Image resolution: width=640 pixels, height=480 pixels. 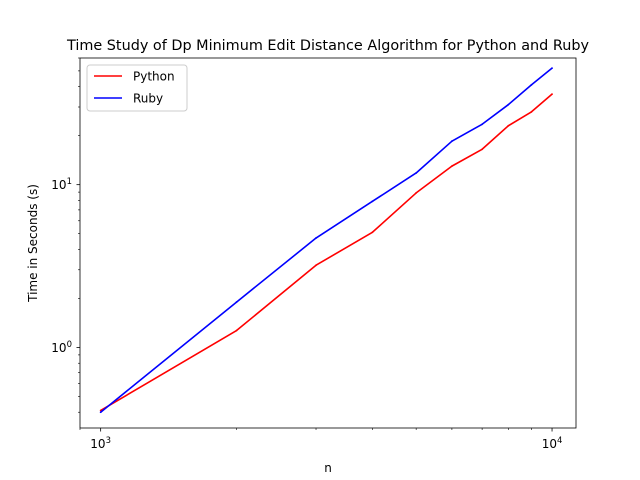 What do you see at coordinates (148, 99) in the screenshot?
I see `legend-label-ruby: Ruby` at bounding box center [148, 99].